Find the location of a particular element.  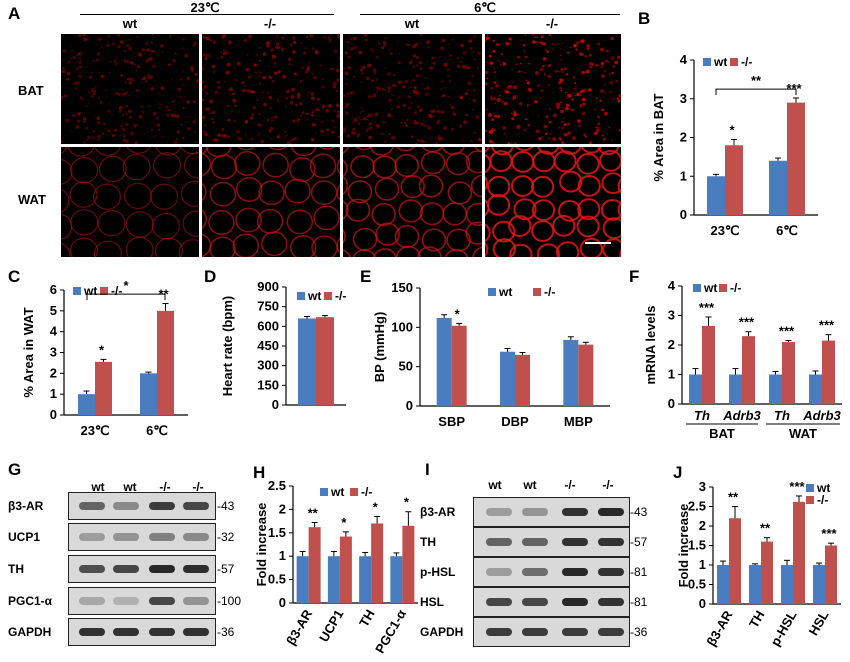

panel-c-ytick-label: 5 is located at coordinates (53, 310).